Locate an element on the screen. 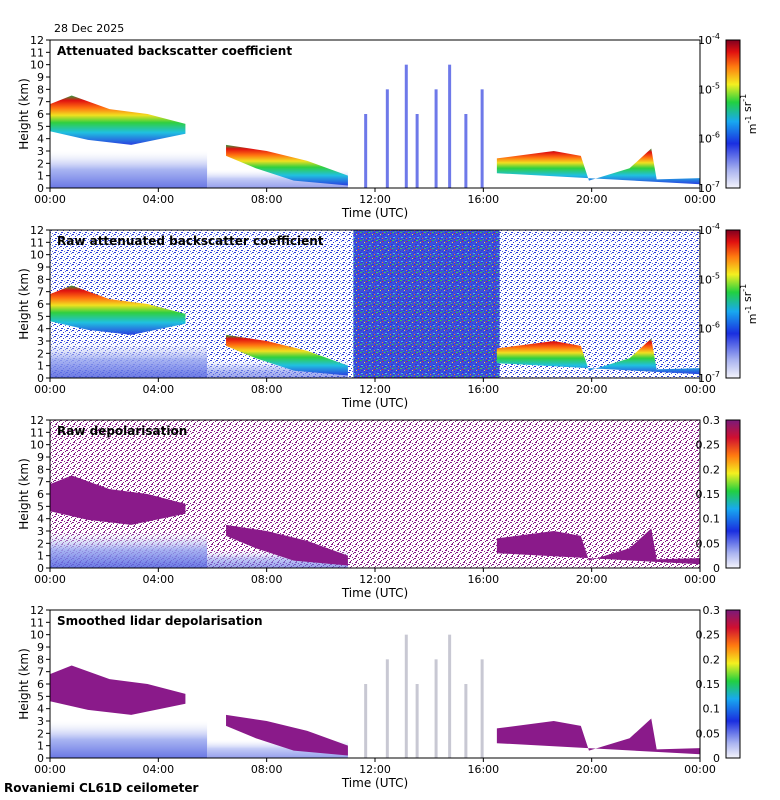 This screenshot has height=800, width=780. colorbar-tick-label: 10⁻⁴ is located at coordinates (709, 39).